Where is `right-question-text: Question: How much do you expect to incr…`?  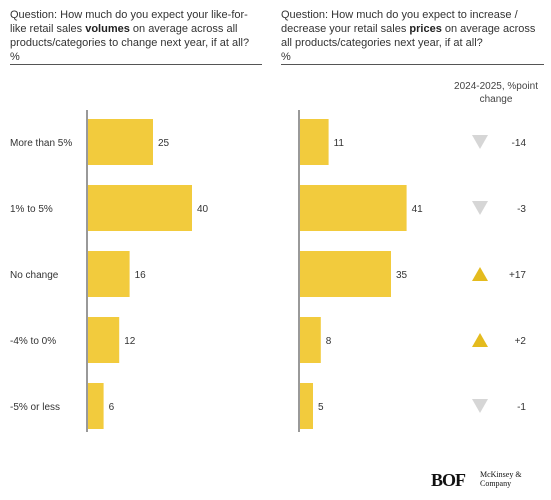 right-question-text: Question: How much do you expect to incr… is located at coordinates (399, 22).